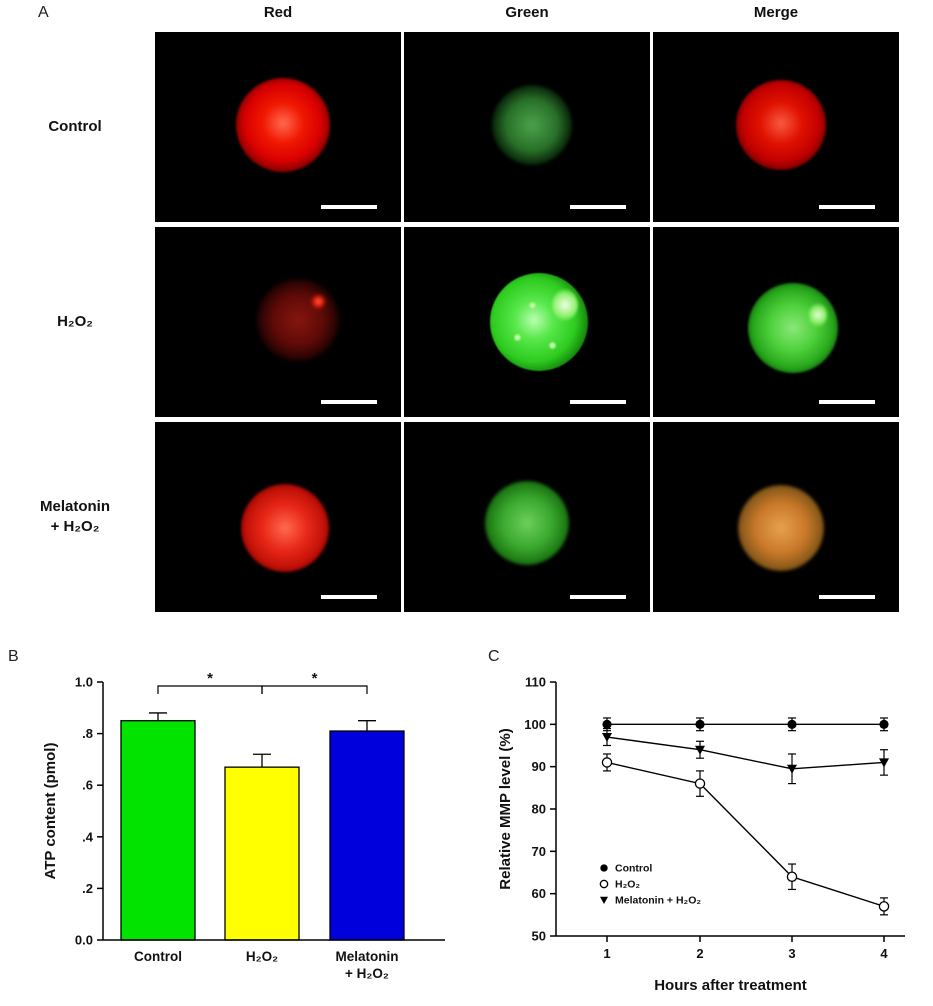 The image size is (933, 1006). I want to click on x-tick-label: 1, so click(606, 953).